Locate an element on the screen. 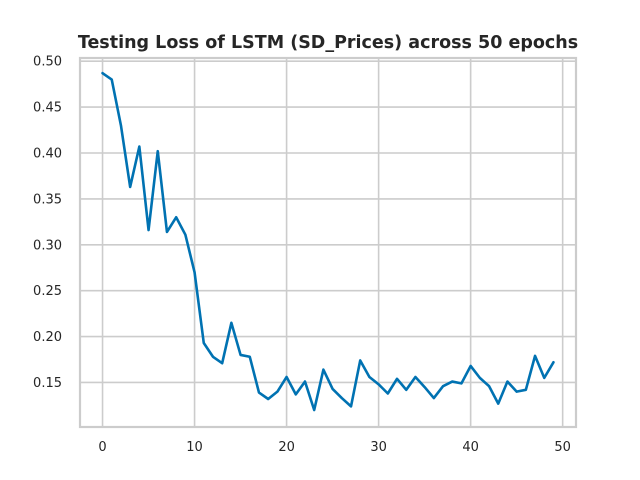 The height and width of the screenshot is (480, 640). y-tick-label: 0.40 is located at coordinates (47, 154).